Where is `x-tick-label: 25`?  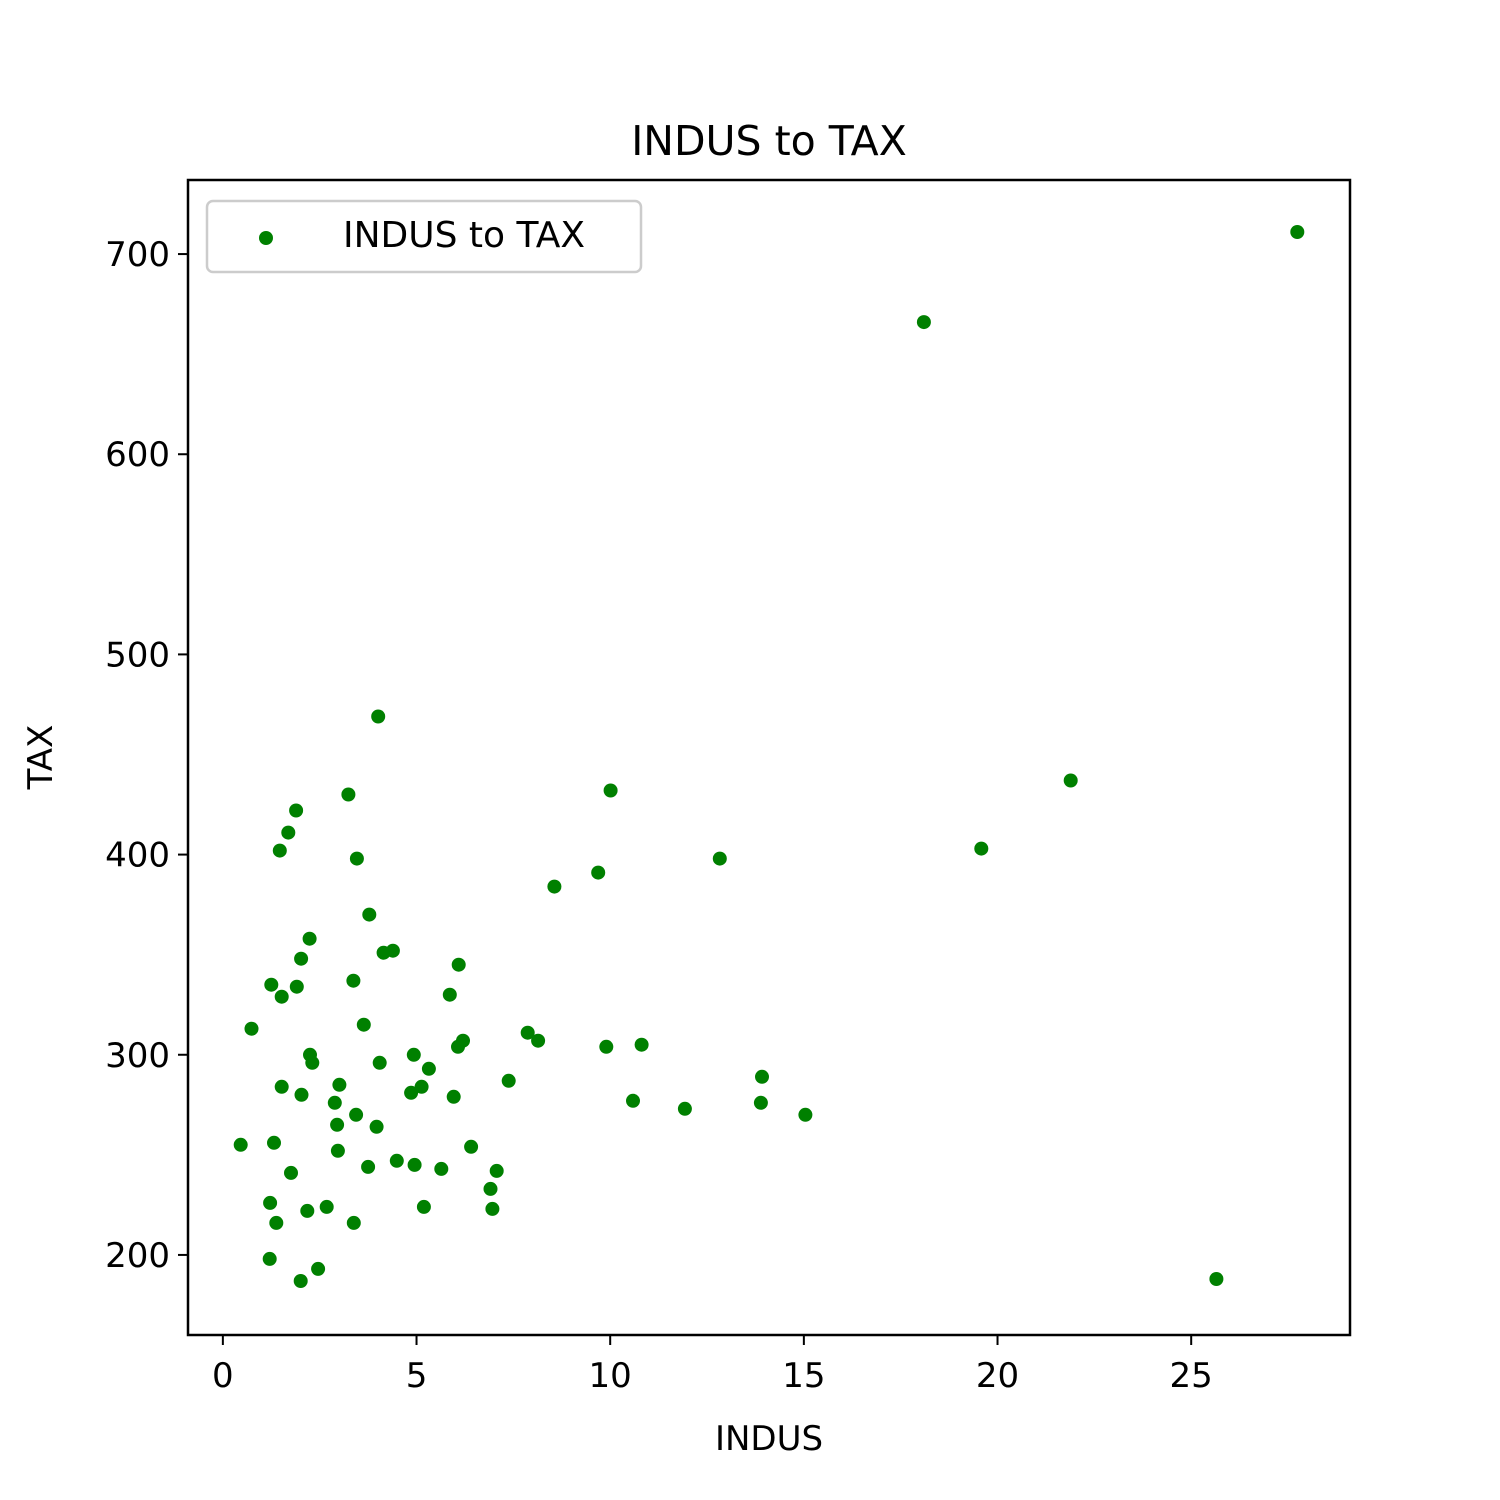 x-tick-label: 25 is located at coordinates (1191, 1376).